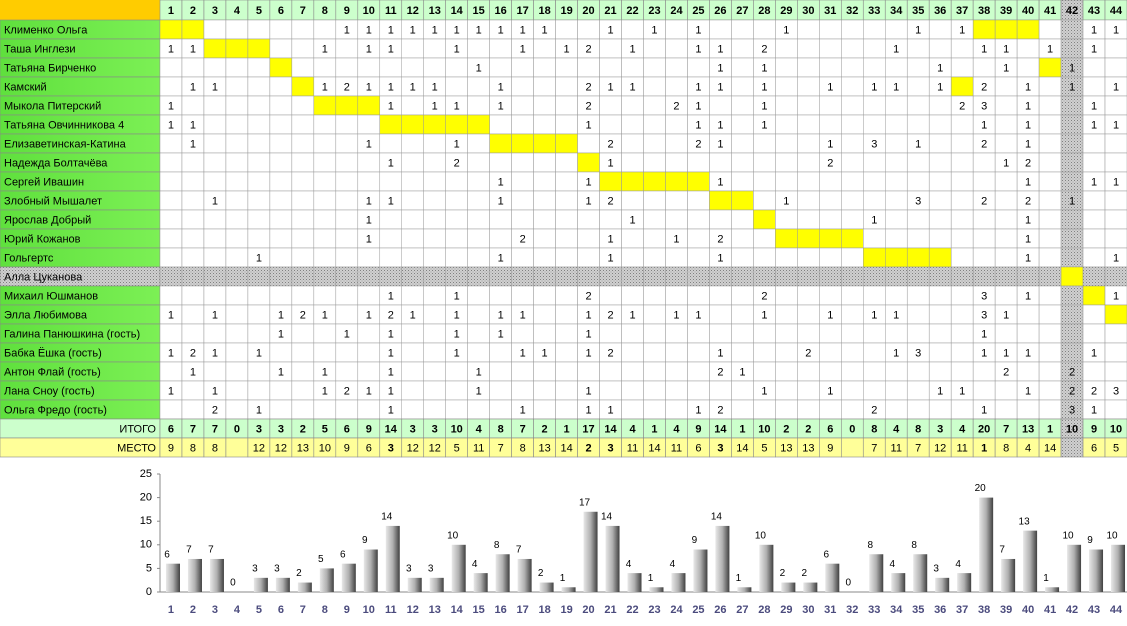 The width and height of the screenshot is (1127, 626). I want to click on total-value: 8, so click(501, 429).